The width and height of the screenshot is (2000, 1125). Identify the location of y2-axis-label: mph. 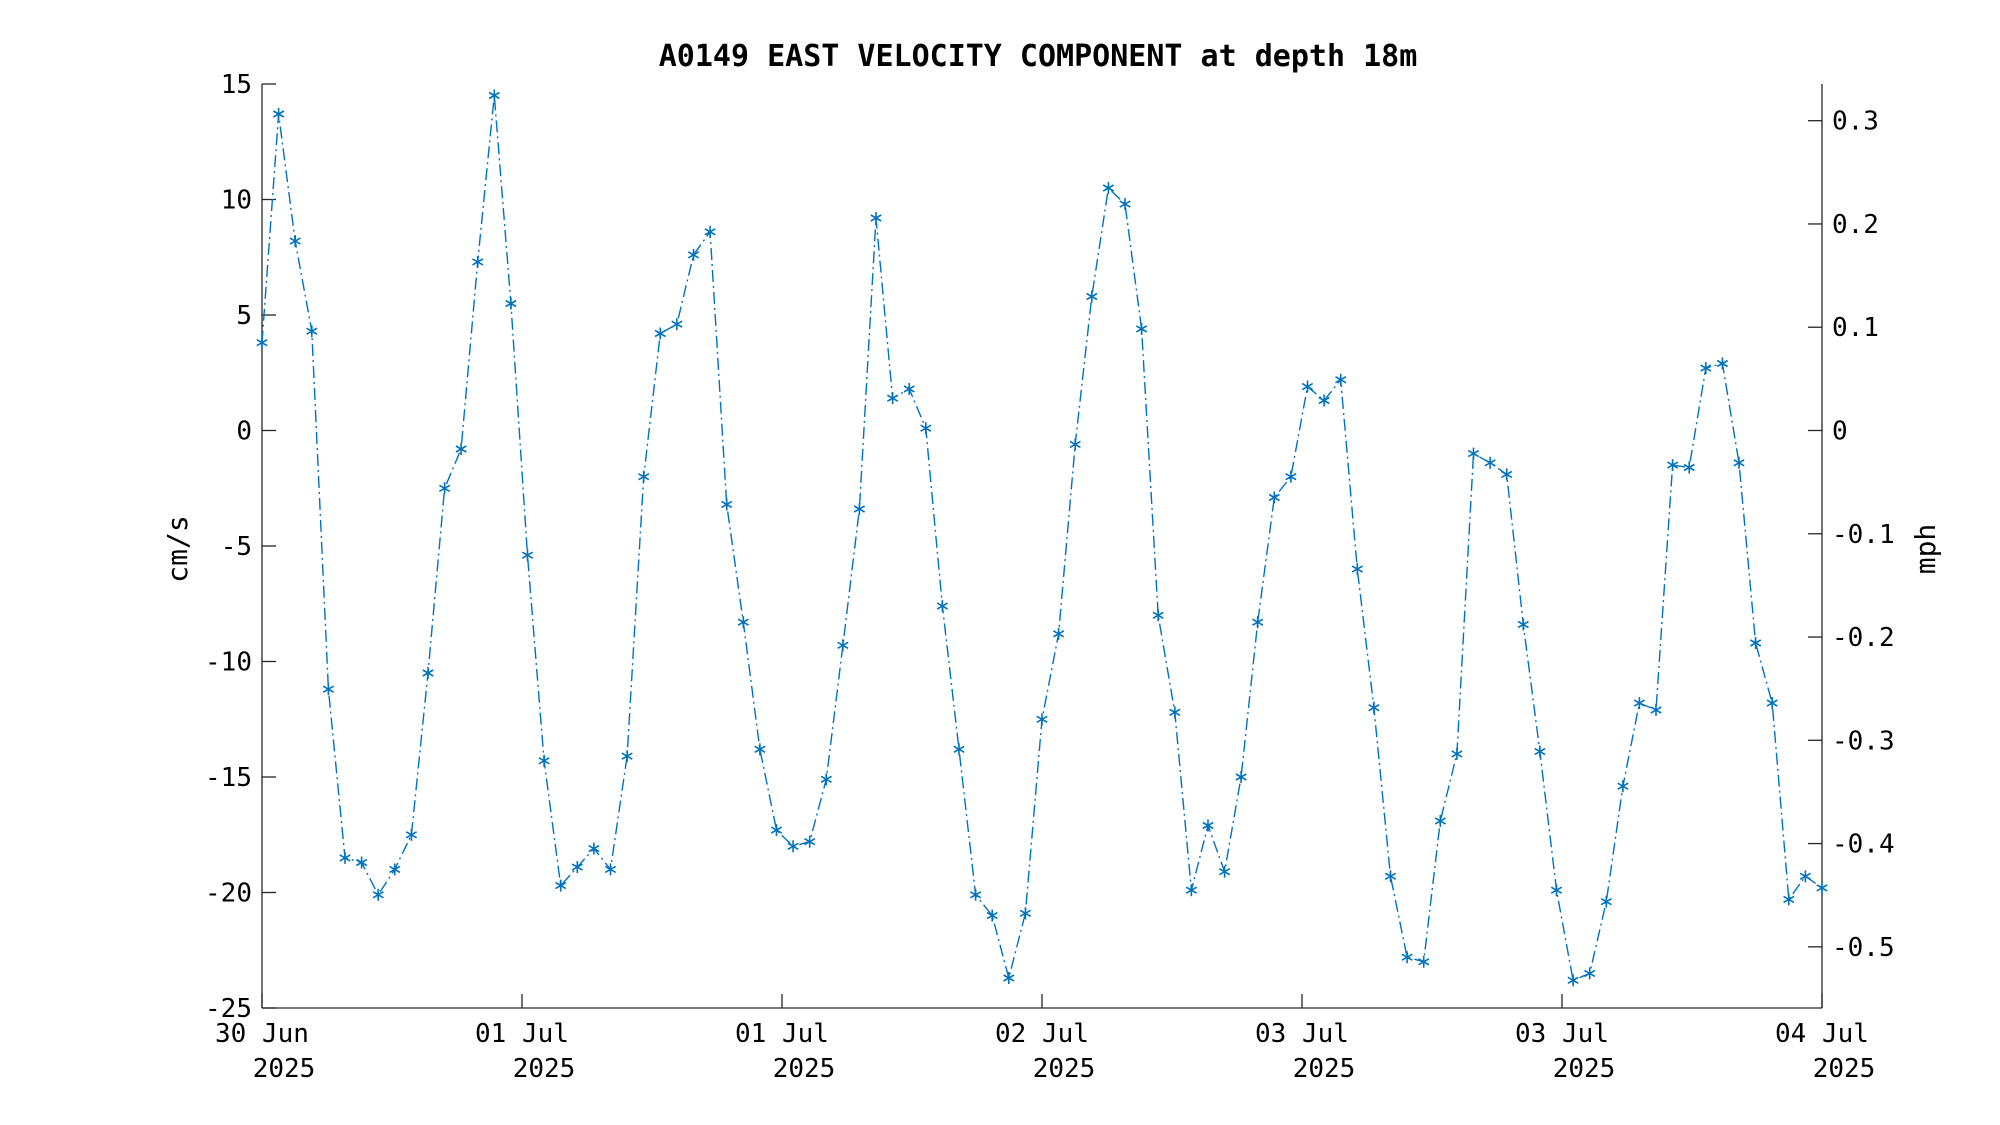
(1925, 549).